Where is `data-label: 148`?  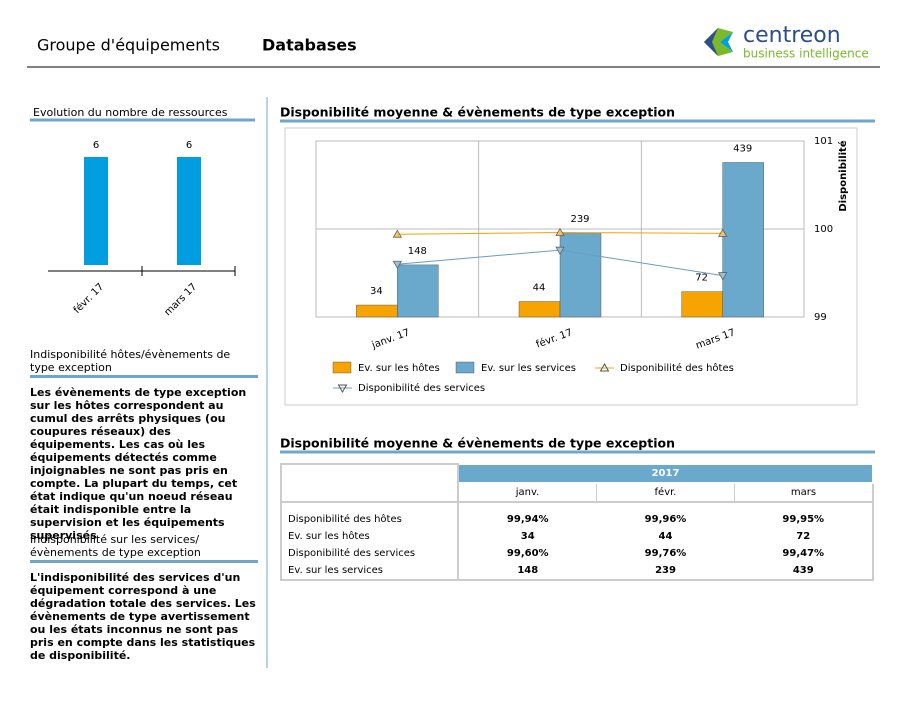
data-label: 148 is located at coordinates (417, 251).